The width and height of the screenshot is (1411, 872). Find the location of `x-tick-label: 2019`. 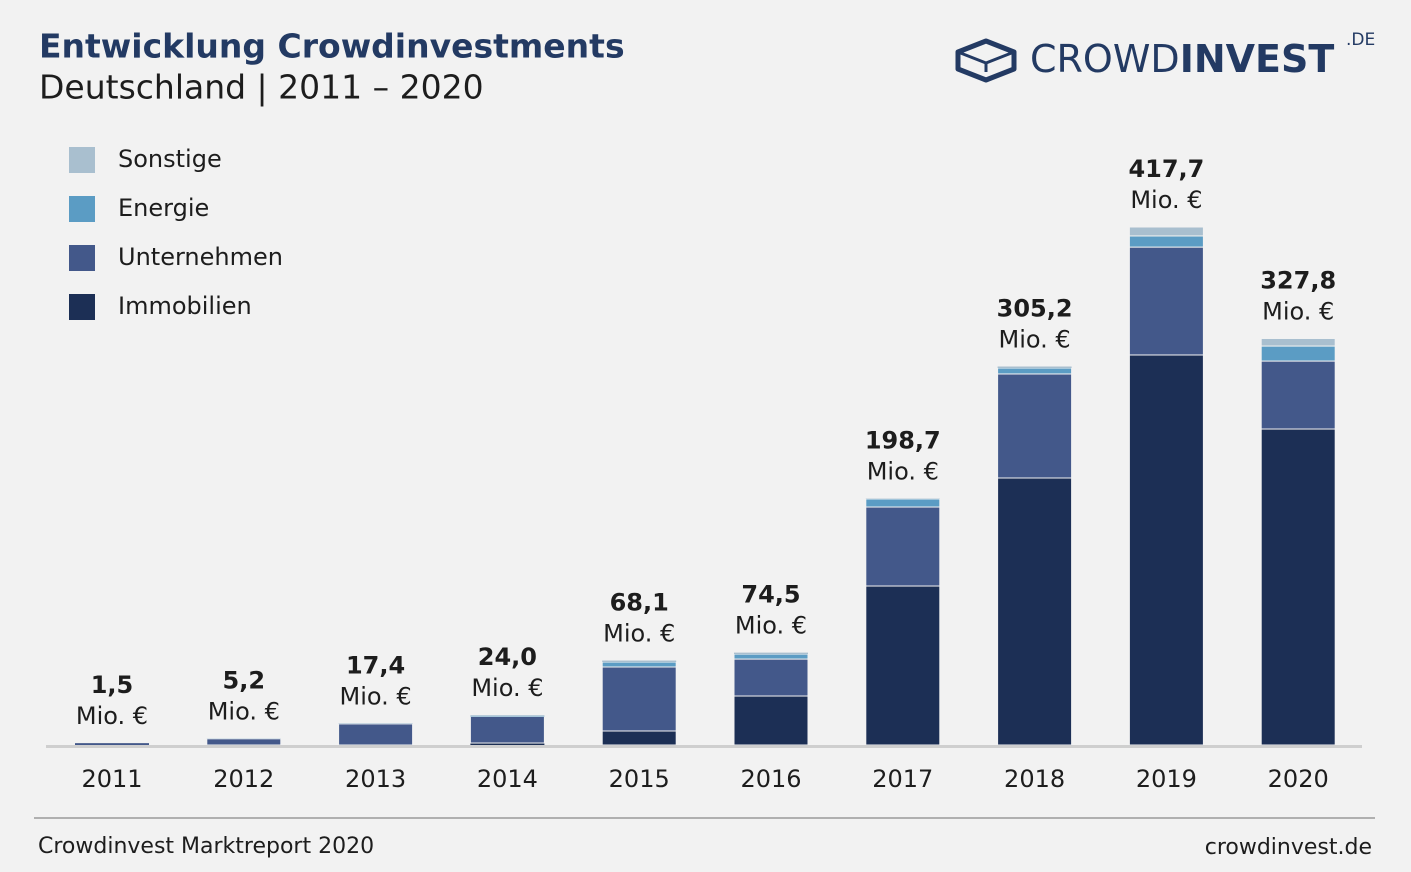

x-tick-label: 2019 is located at coordinates (1166, 779).